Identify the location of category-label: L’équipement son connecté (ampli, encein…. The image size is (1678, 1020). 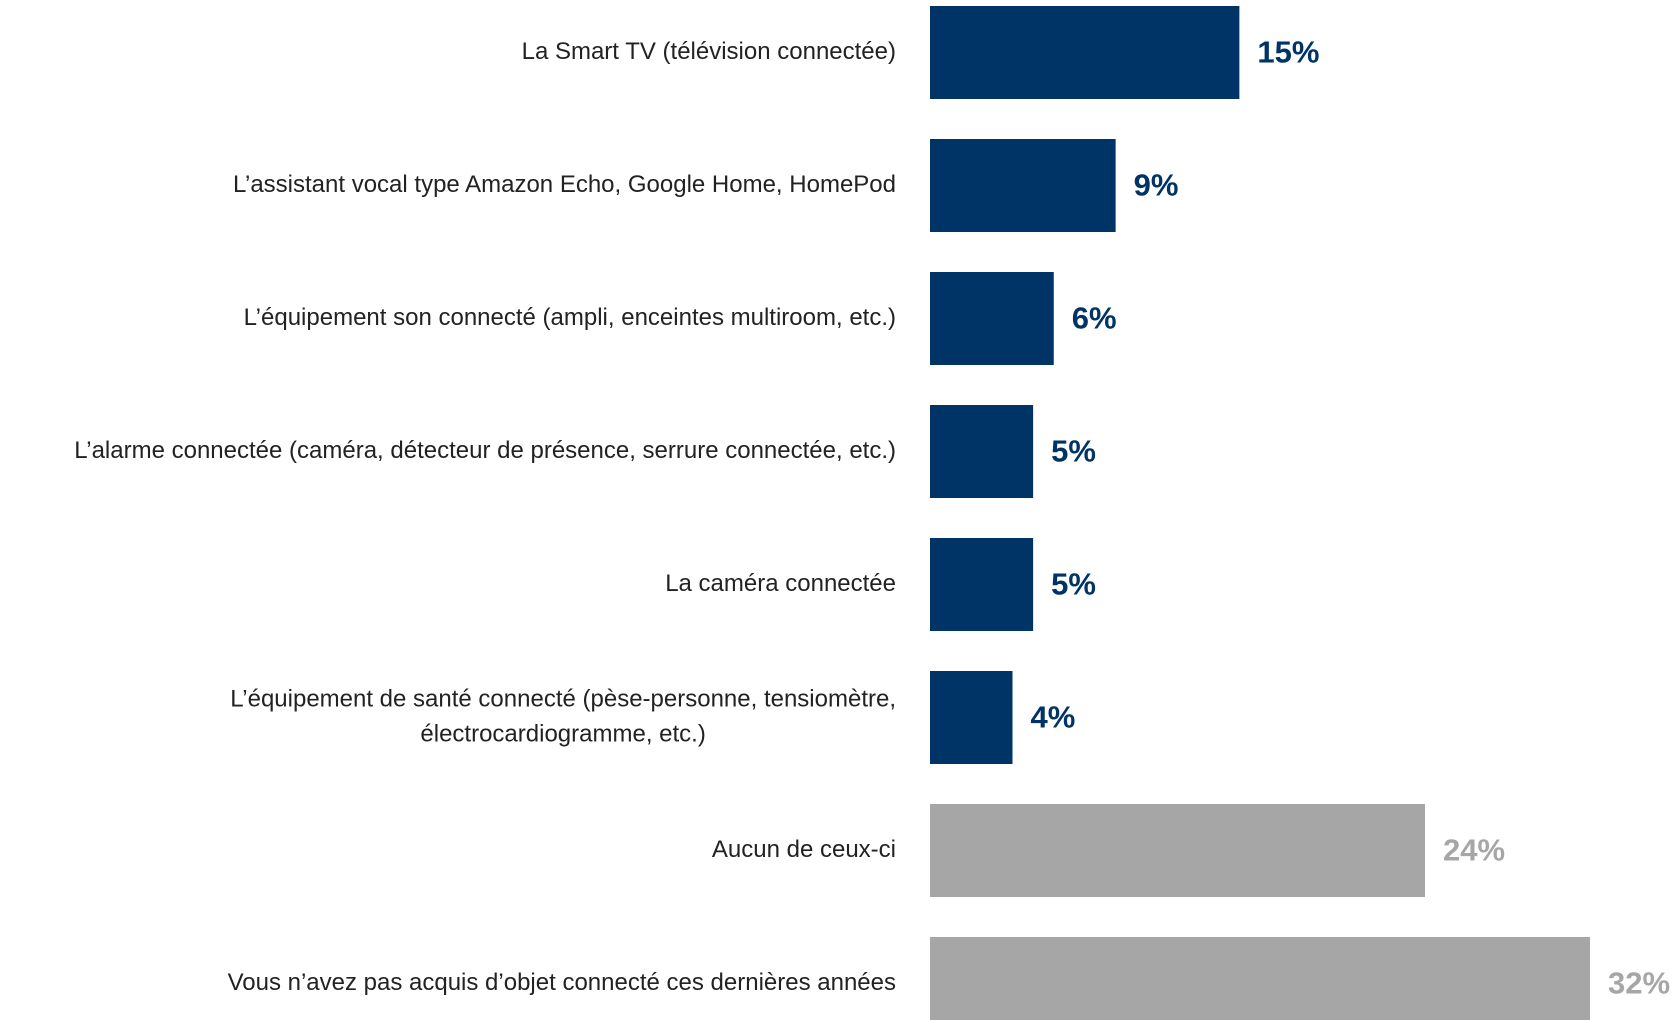
(570, 317).